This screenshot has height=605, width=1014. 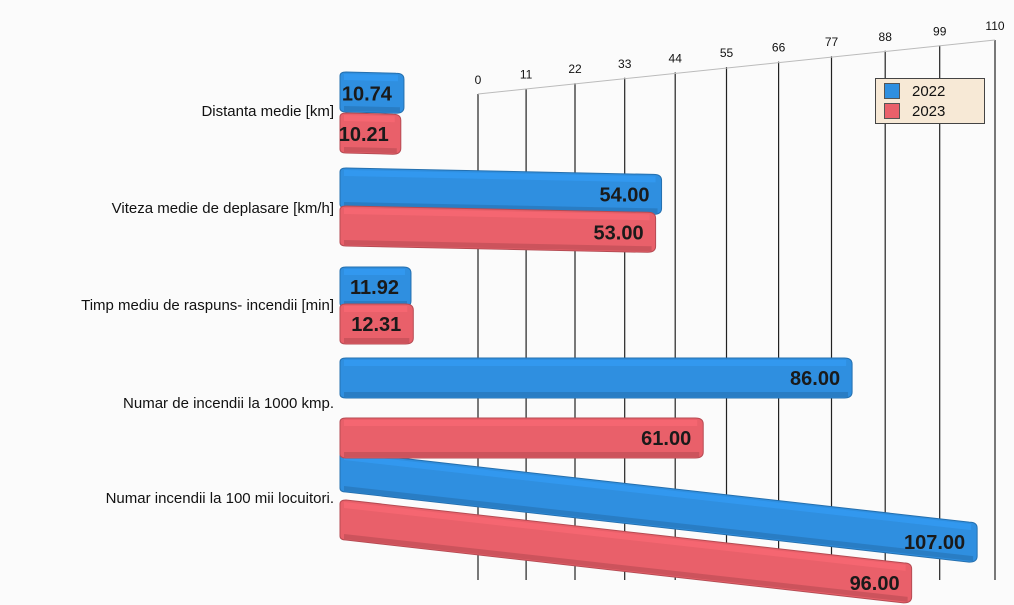 I want to click on x-tick-label: 0, so click(x=478, y=80).